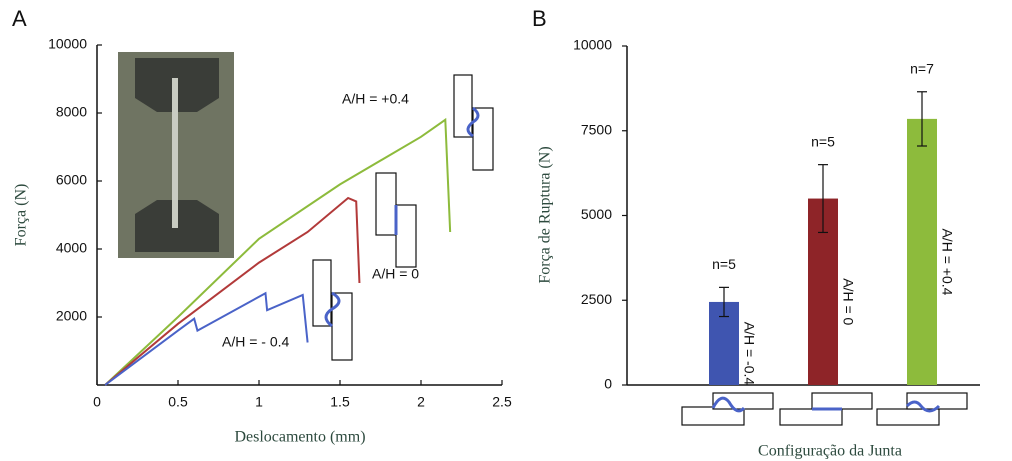  What do you see at coordinates (922, 68) in the screenshot?
I see `n-label: n=7` at bounding box center [922, 68].